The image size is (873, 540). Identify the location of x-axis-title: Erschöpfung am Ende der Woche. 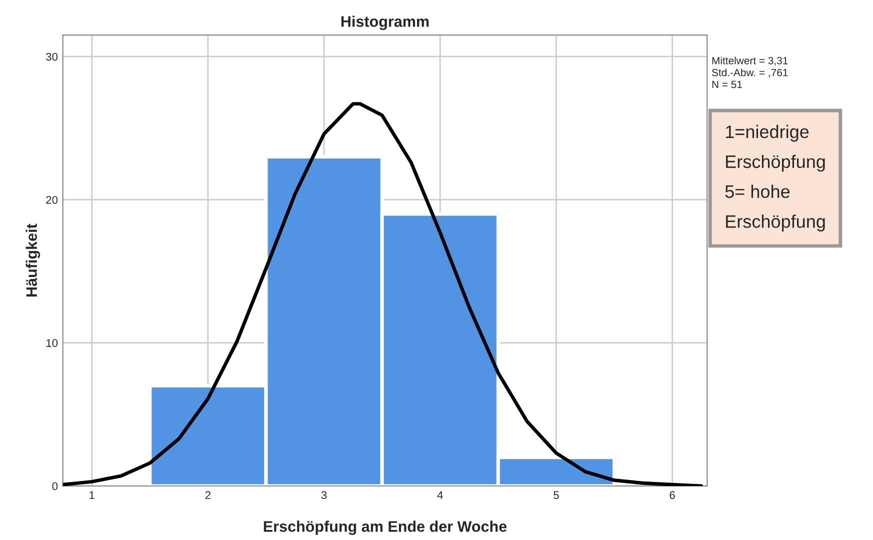
(385, 527).